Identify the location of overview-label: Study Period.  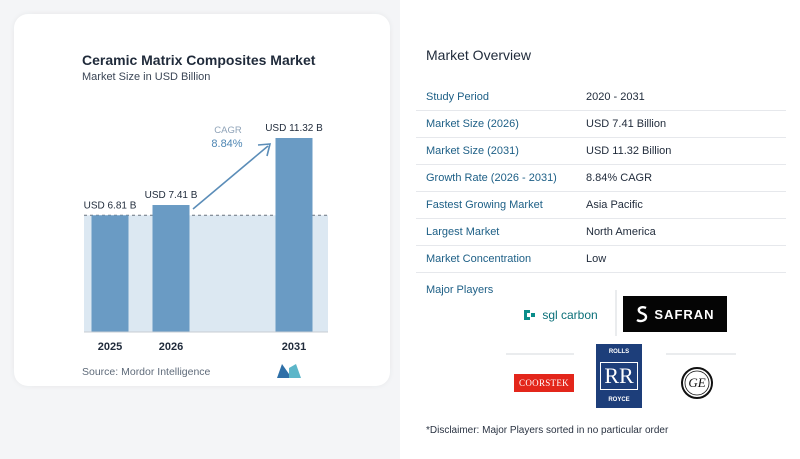
(457, 97).